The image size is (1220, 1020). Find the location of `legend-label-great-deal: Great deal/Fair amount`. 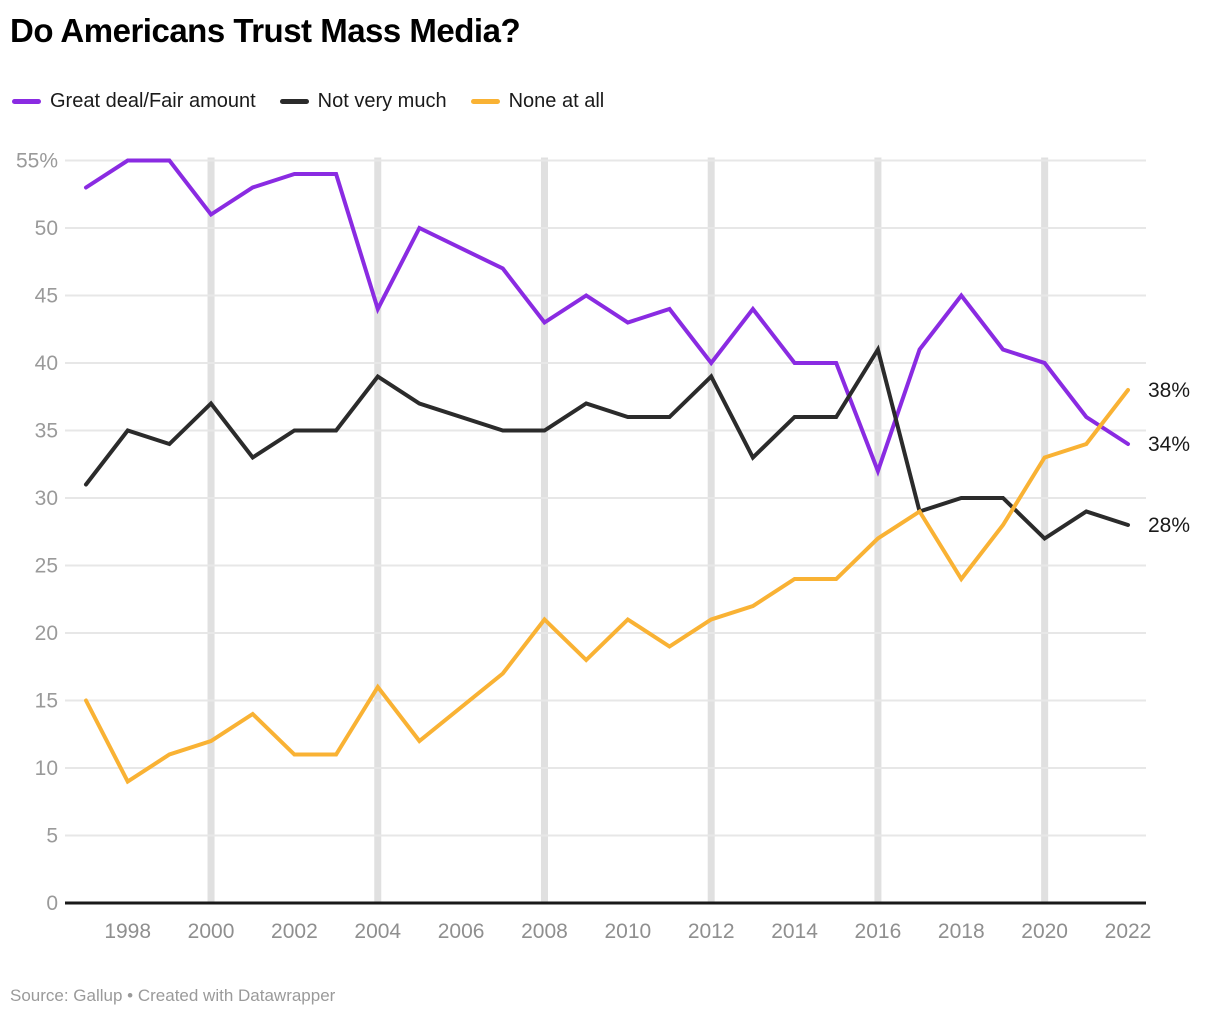

legend-label-great-deal: Great deal/Fair amount is located at coordinates (153, 101).